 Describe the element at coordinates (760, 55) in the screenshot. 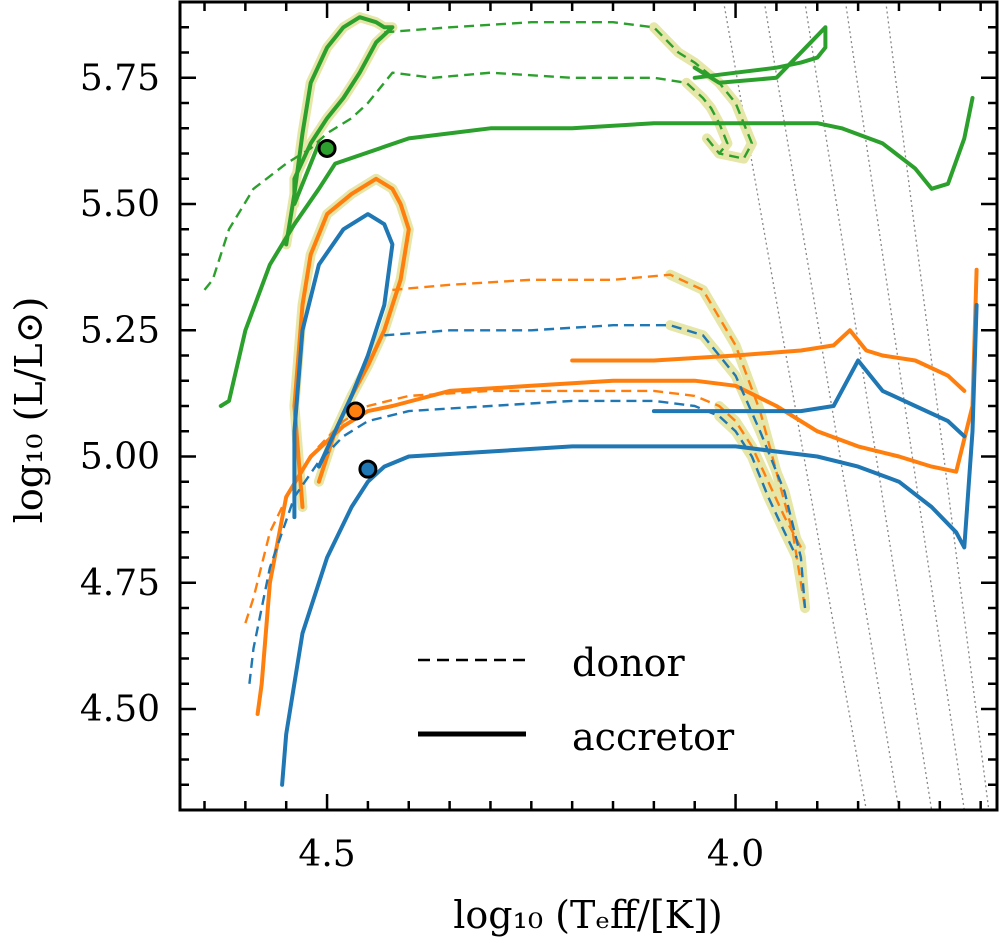

I see `series-line-green-accretor-branch` at that location.